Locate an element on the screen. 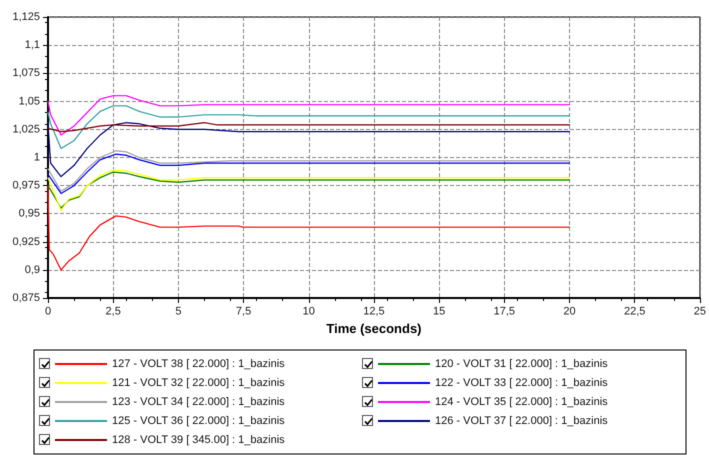 The width and height of the screenshot is (709, 457). y-tick-label: 1,075 is located at coordinates (26, 73).